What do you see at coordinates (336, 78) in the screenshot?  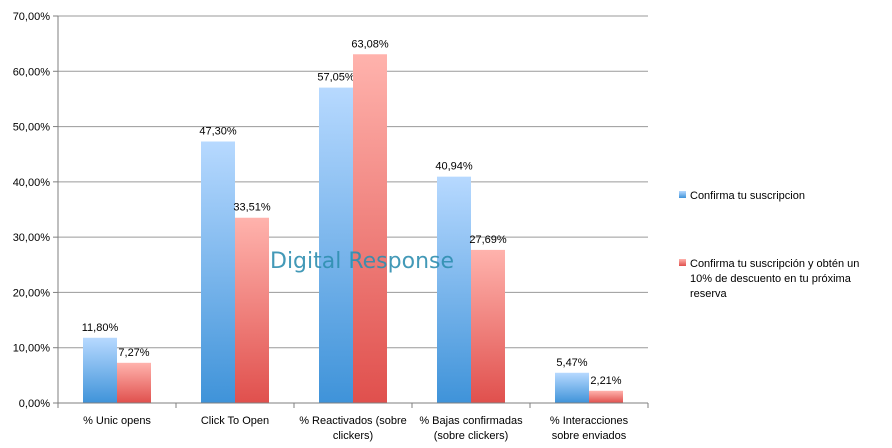 I see `data-label: 57,05%` at bounding box center [336, 78].